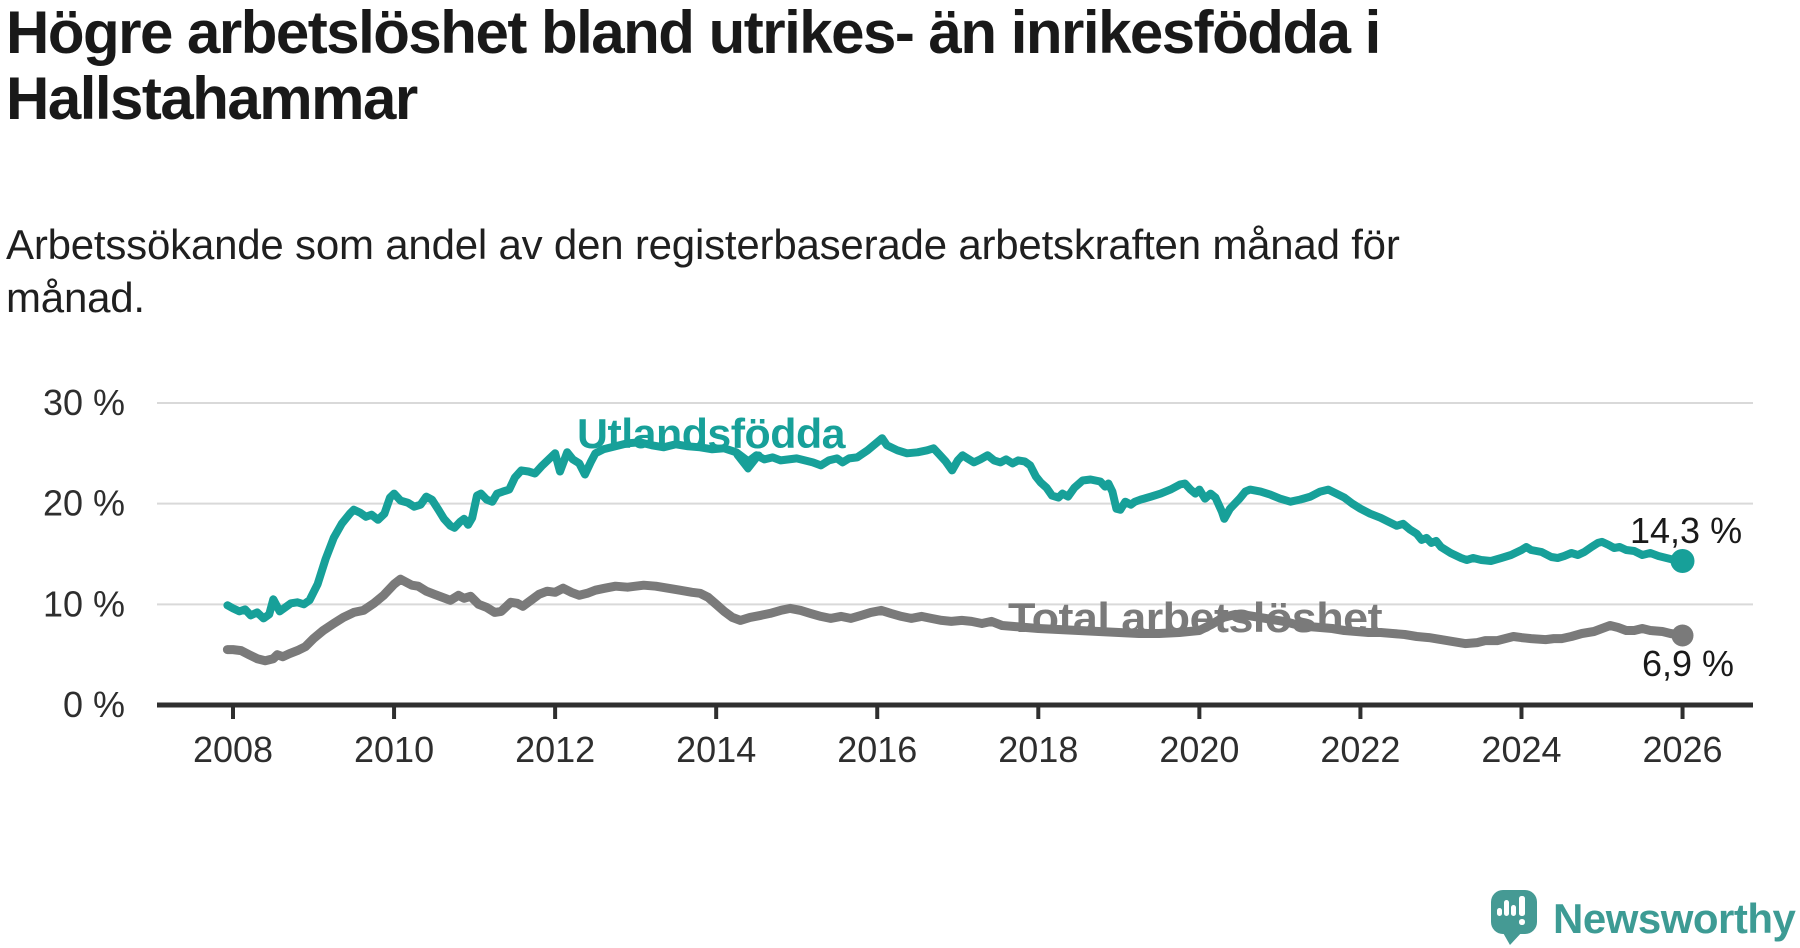 This screenshot has height=948, width=1800. What do you see at coordinates (1522, 922) in the screenshot?
I see `logo-exclamation-dot-icon` at bounding box center [1522, 922].